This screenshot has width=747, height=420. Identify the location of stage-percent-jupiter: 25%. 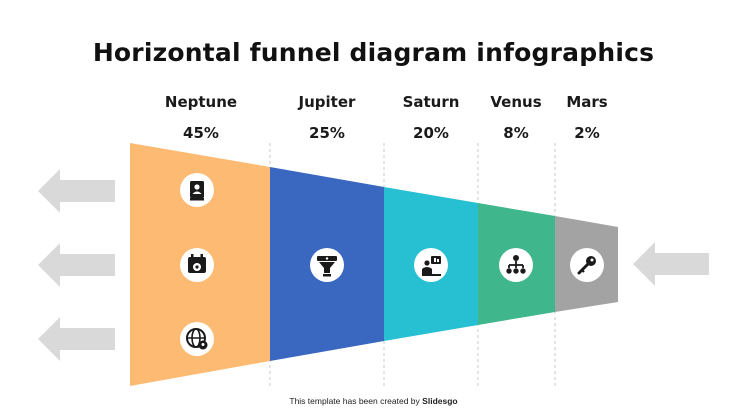
(327, 133).